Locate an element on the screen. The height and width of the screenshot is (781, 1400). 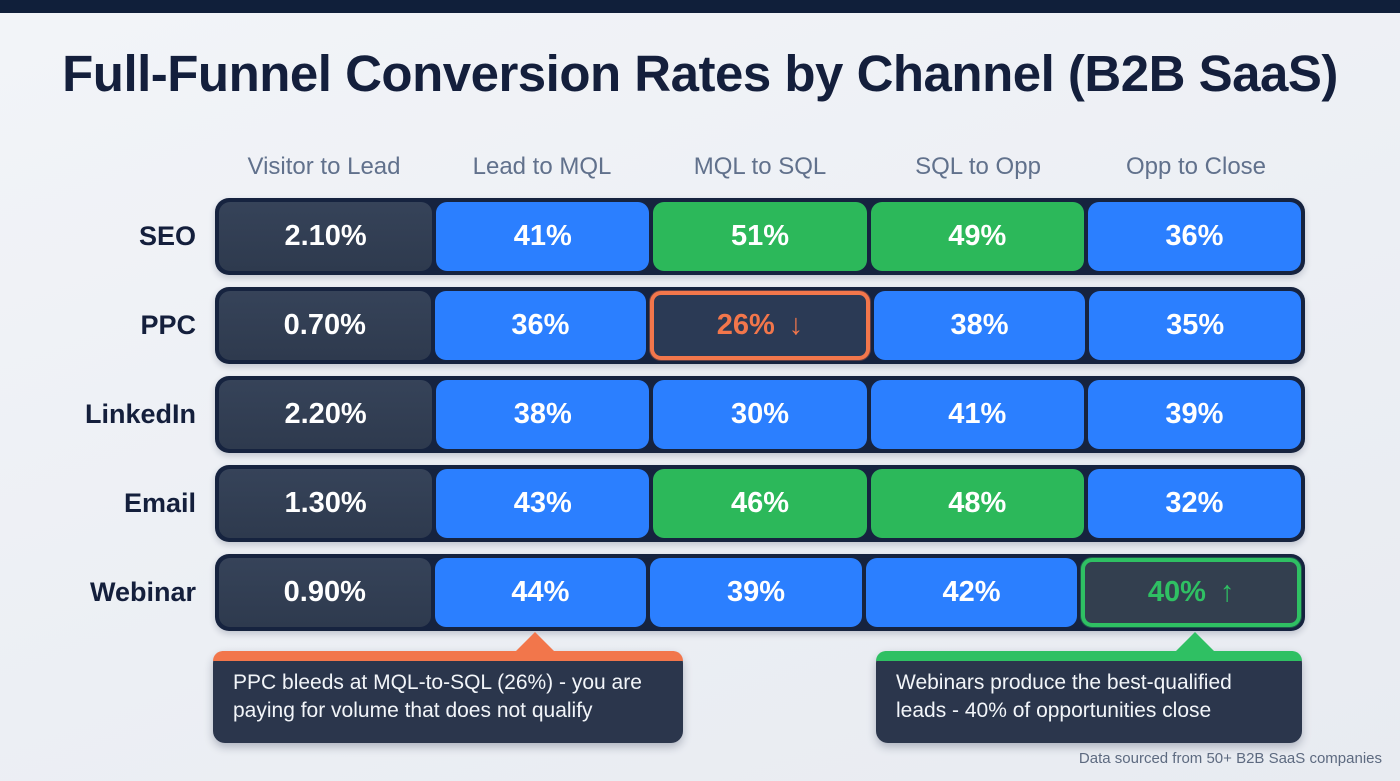
arrow-up-icon: ↑ is located at coordinates (1227, 592).